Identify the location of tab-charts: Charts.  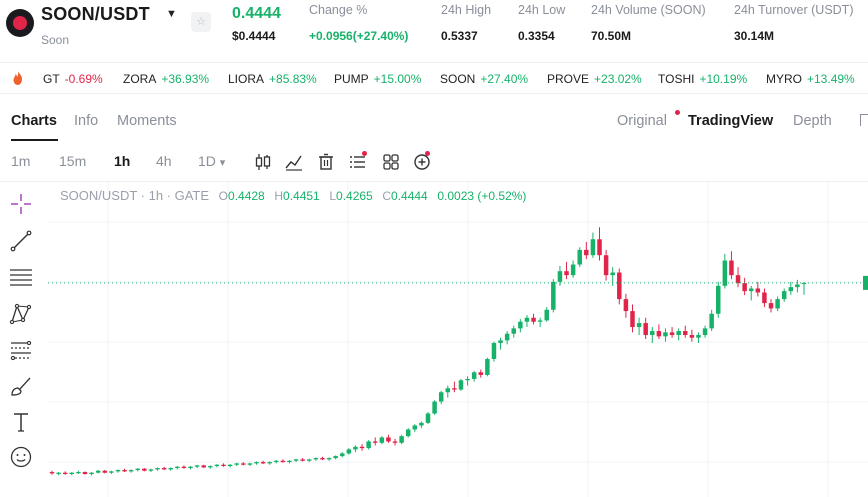
(34, 121).